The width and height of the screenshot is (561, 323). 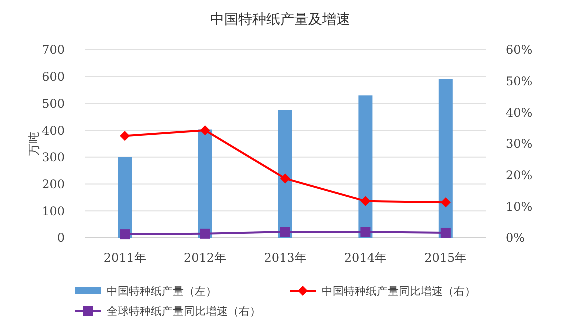 I want to click on y2-tick-label: 20%, so click(x=519, y=175).